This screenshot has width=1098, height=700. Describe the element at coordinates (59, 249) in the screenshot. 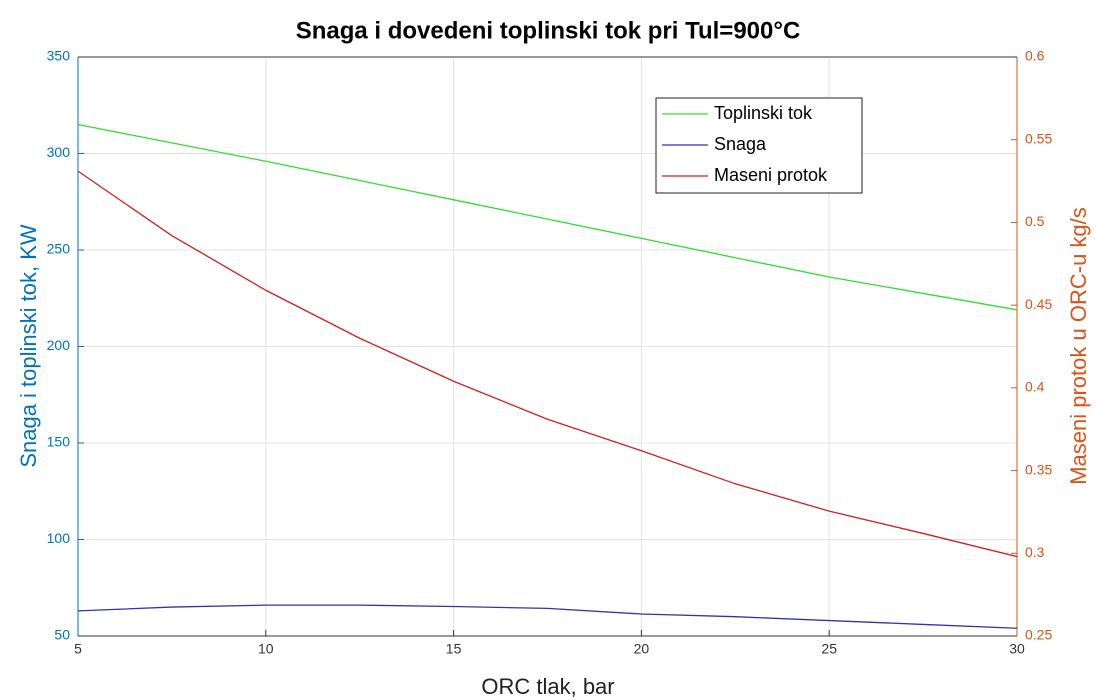

I see `y-tick-label: 250` at that location.